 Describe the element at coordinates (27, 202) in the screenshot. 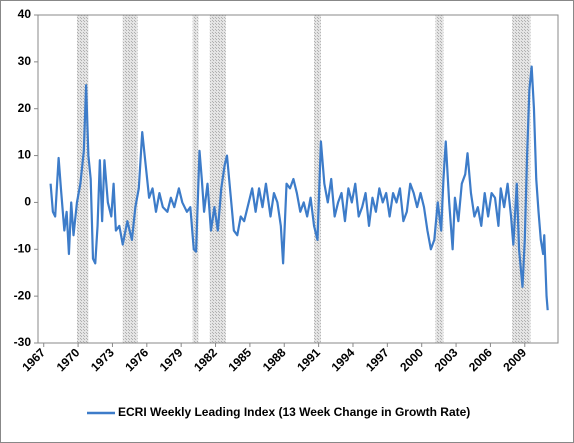

I see `y-tick-label: 0` at that location.